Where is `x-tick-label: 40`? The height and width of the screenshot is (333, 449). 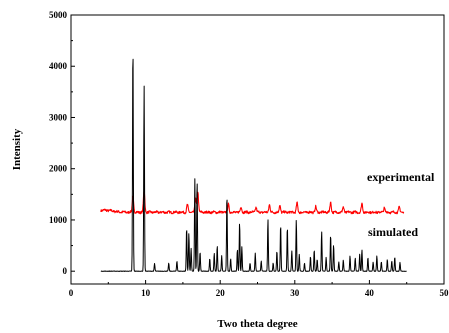 x-tick-label: 40 is located at coordinates (370, 293).